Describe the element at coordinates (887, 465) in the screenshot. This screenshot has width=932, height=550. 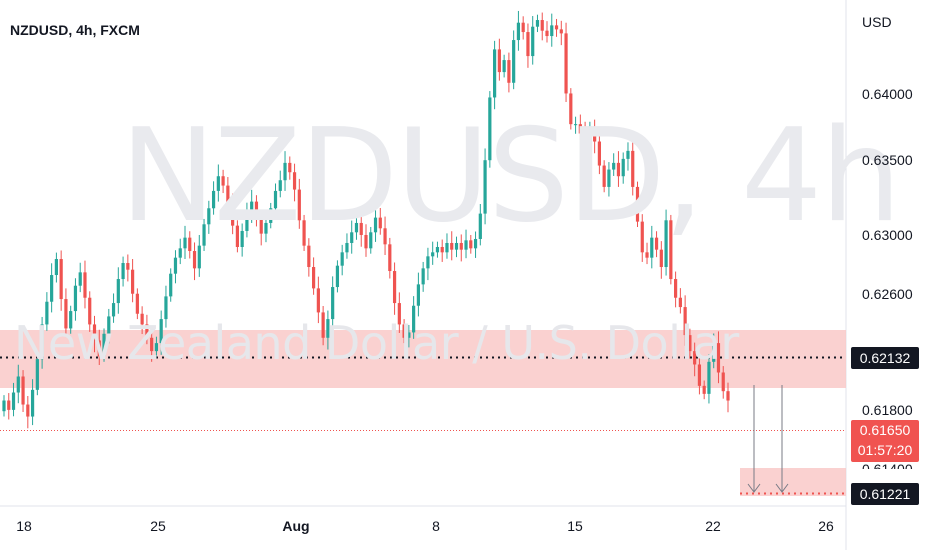
I see `y-tick-label: 0.61400` at that location.